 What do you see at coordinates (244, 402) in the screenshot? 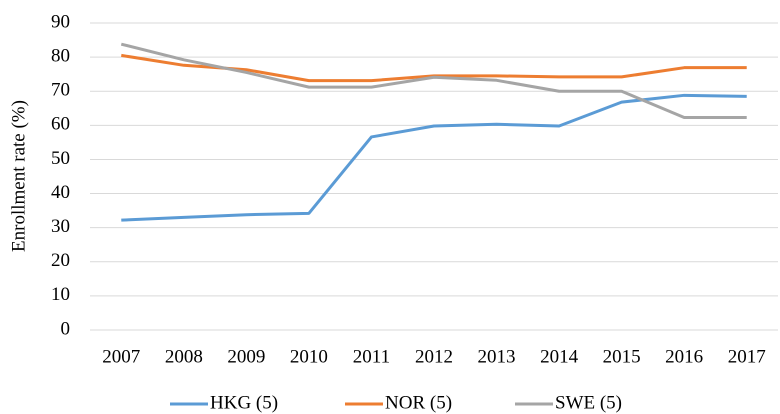
I see `legend-label: HKG (5)` at bounding box center [244, 402].